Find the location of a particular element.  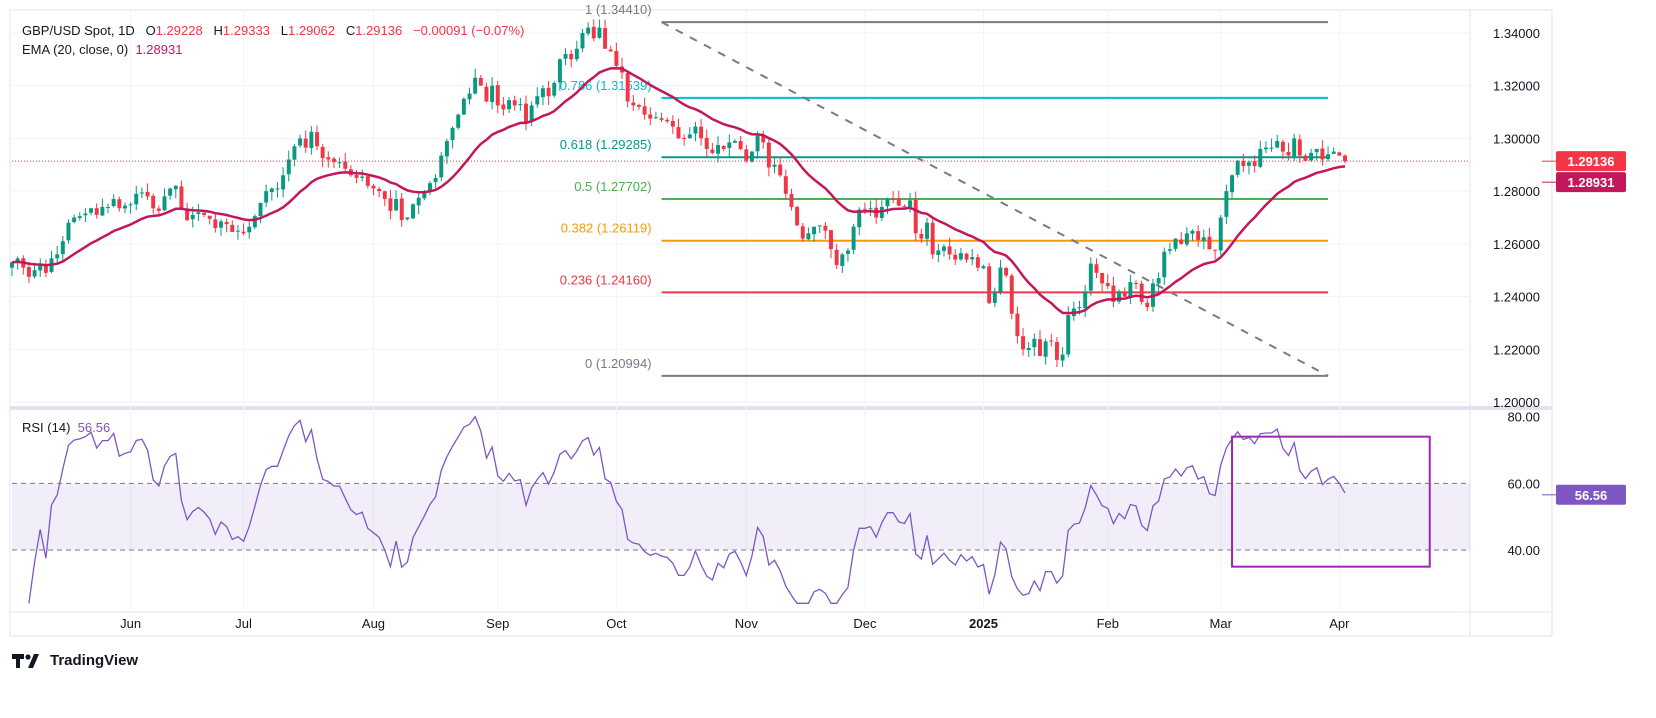

time-axis-label: Dec is located at coordinates (865, 623).